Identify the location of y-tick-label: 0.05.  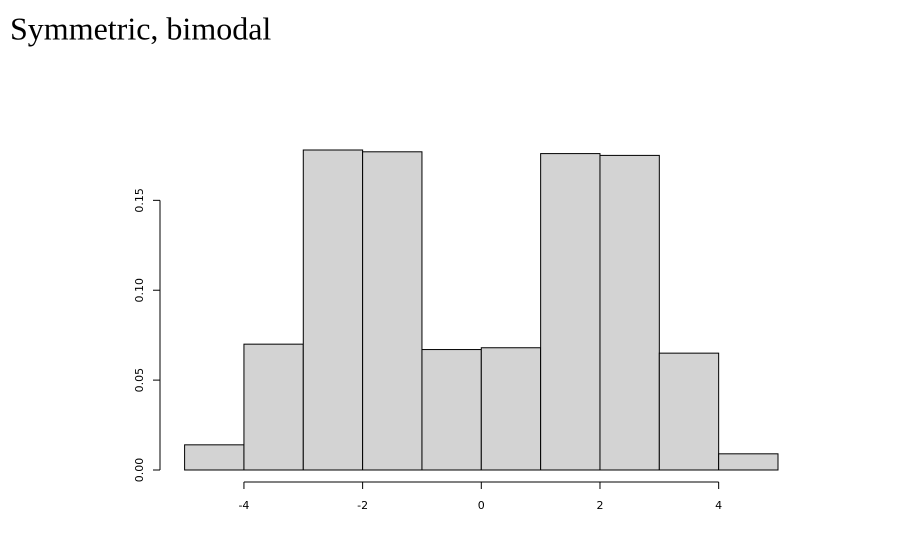
(139, 380).